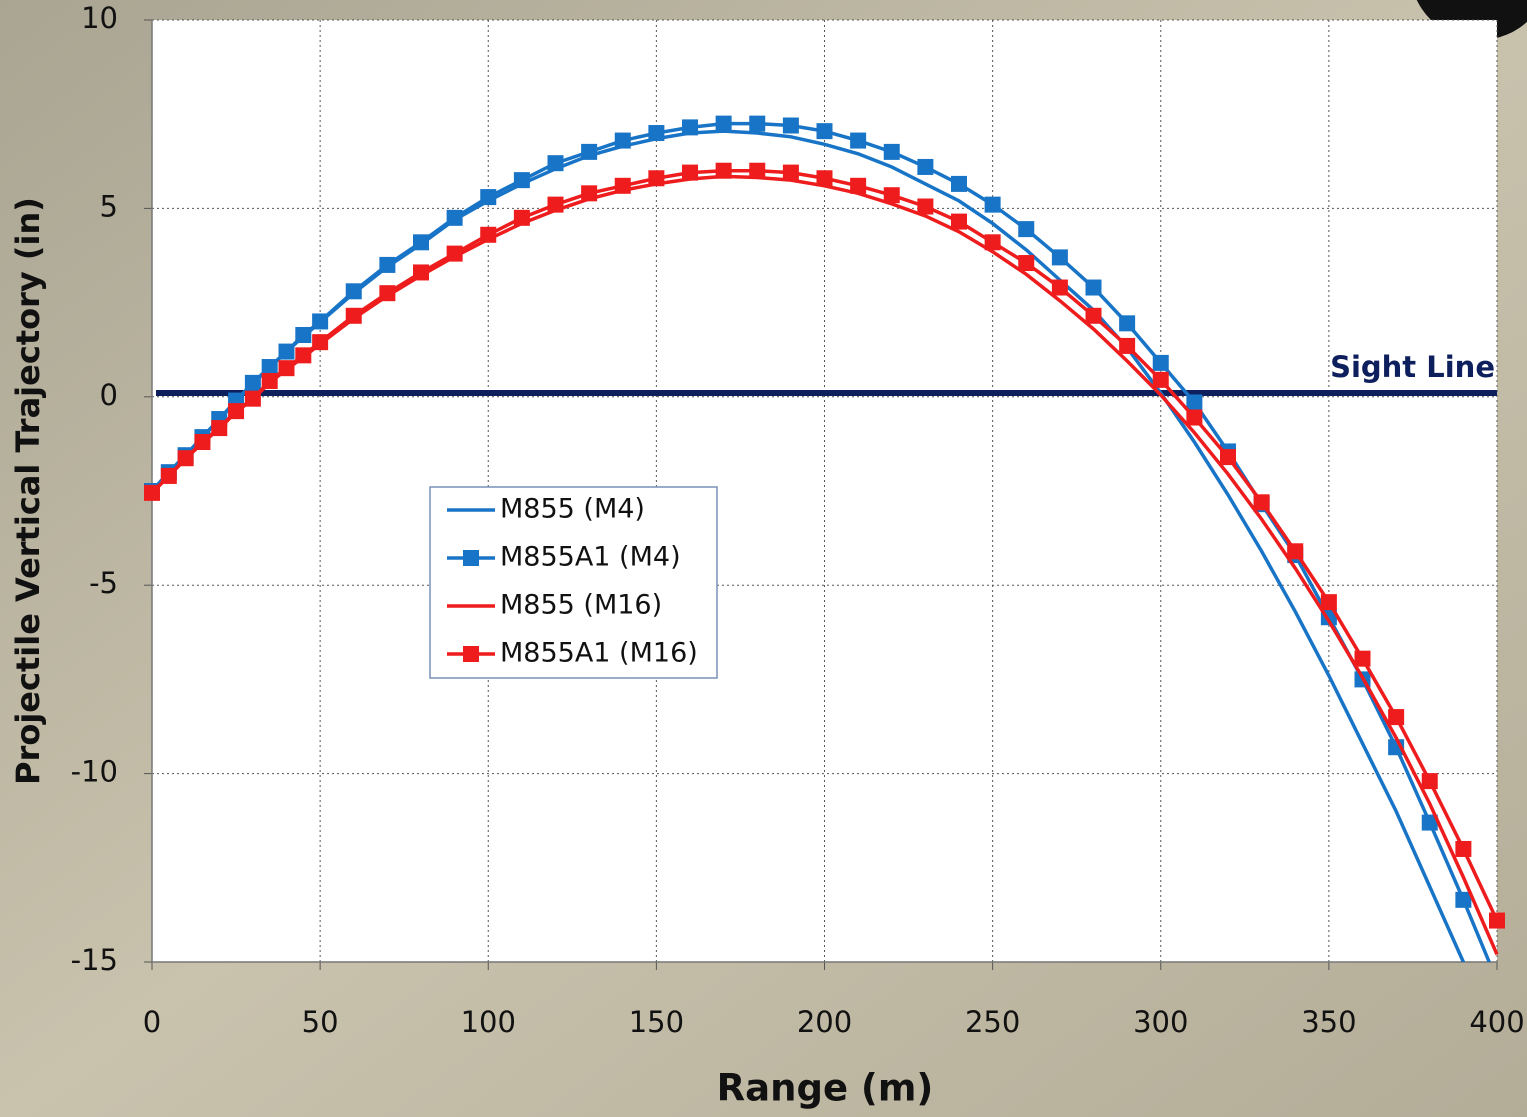 This screenshot has height=1117, width=1527. Describe the element at coordinates (103, 583) in the screenshot. I see `y-tick-label: -5` at that location.